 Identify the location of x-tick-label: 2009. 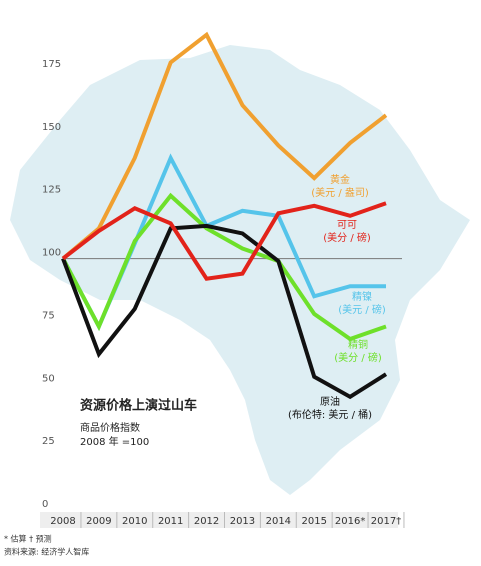
(98, 521).